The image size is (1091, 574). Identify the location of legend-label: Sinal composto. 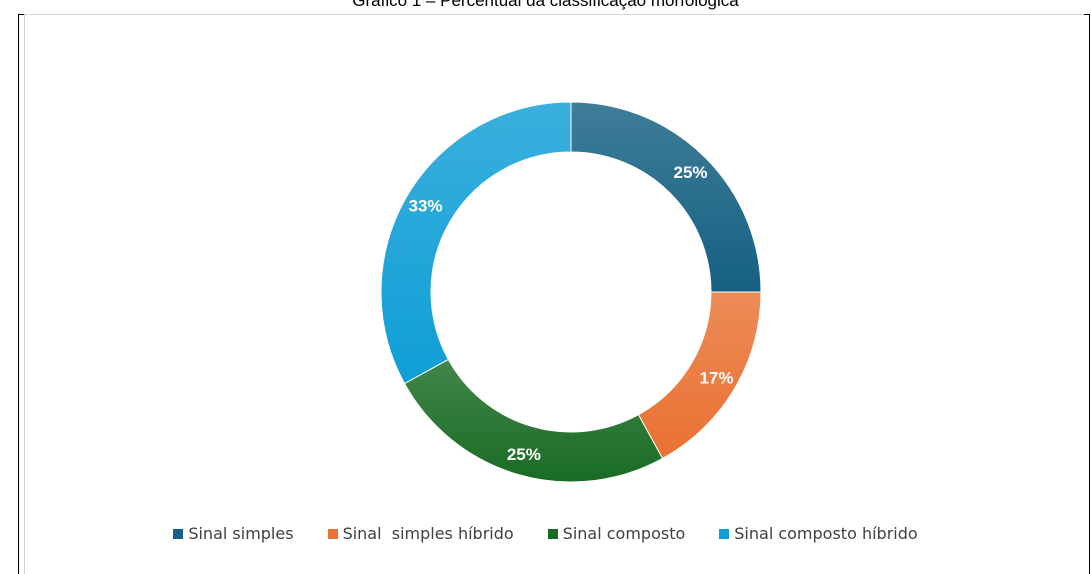
(624, 533).